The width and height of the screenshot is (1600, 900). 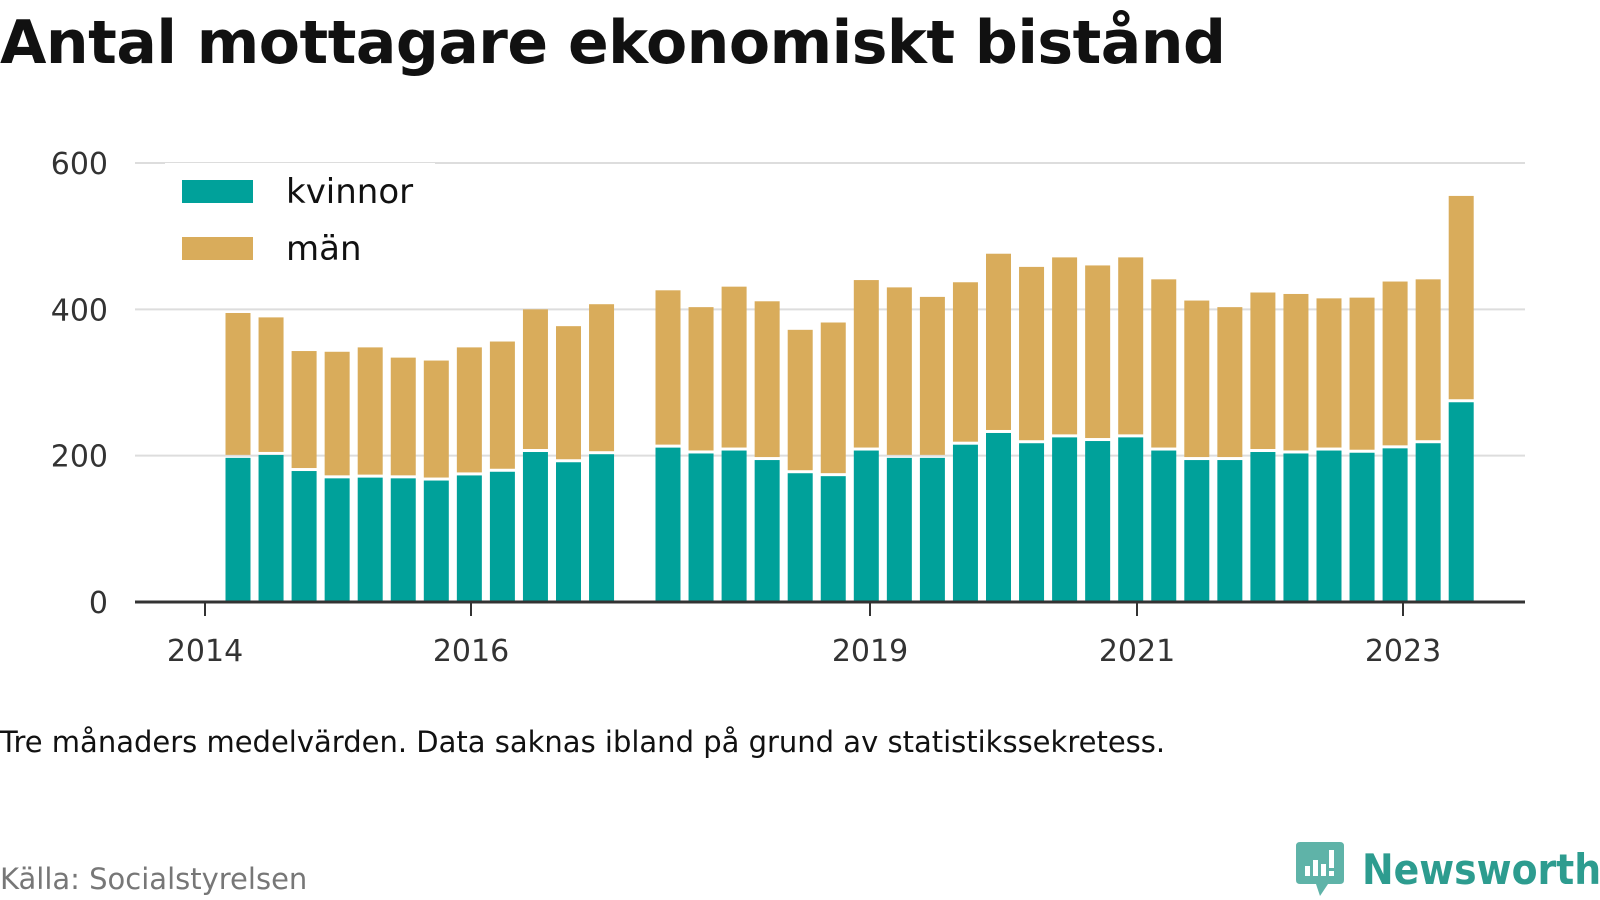 What do you see at coordinates (349, 192) in the screenshot?
I see `legend-label: kvinnor` at bounding box center [349, 192].